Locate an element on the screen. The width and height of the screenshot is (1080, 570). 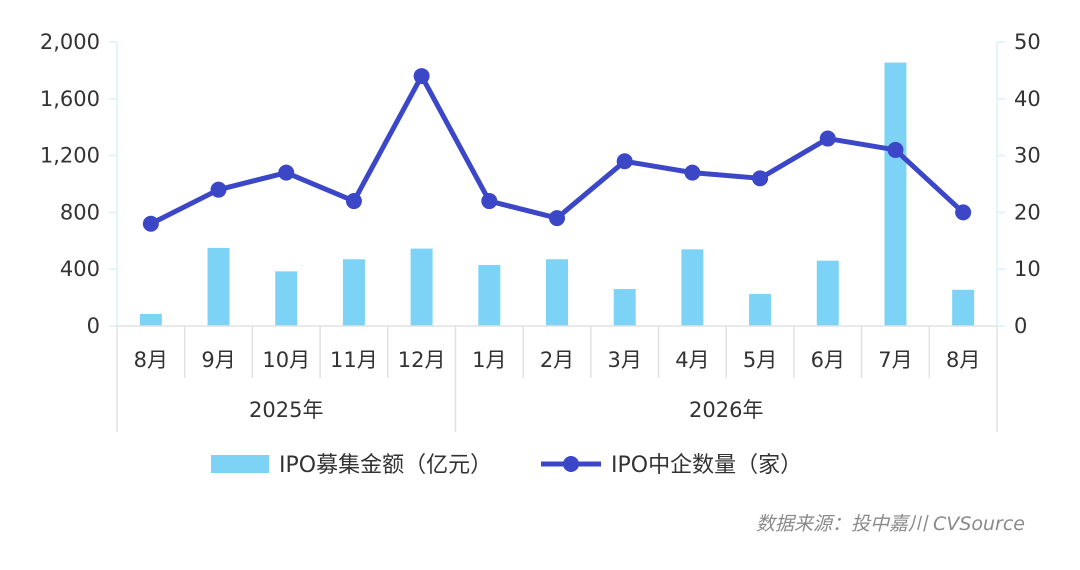
category-label: 10月 is located at coordinates (286, 360).